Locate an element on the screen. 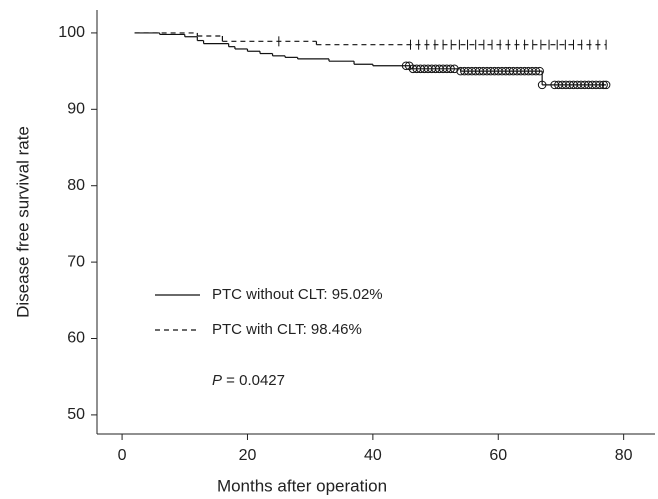  y-tick-label: 50 is located at coordinates (76, 414).